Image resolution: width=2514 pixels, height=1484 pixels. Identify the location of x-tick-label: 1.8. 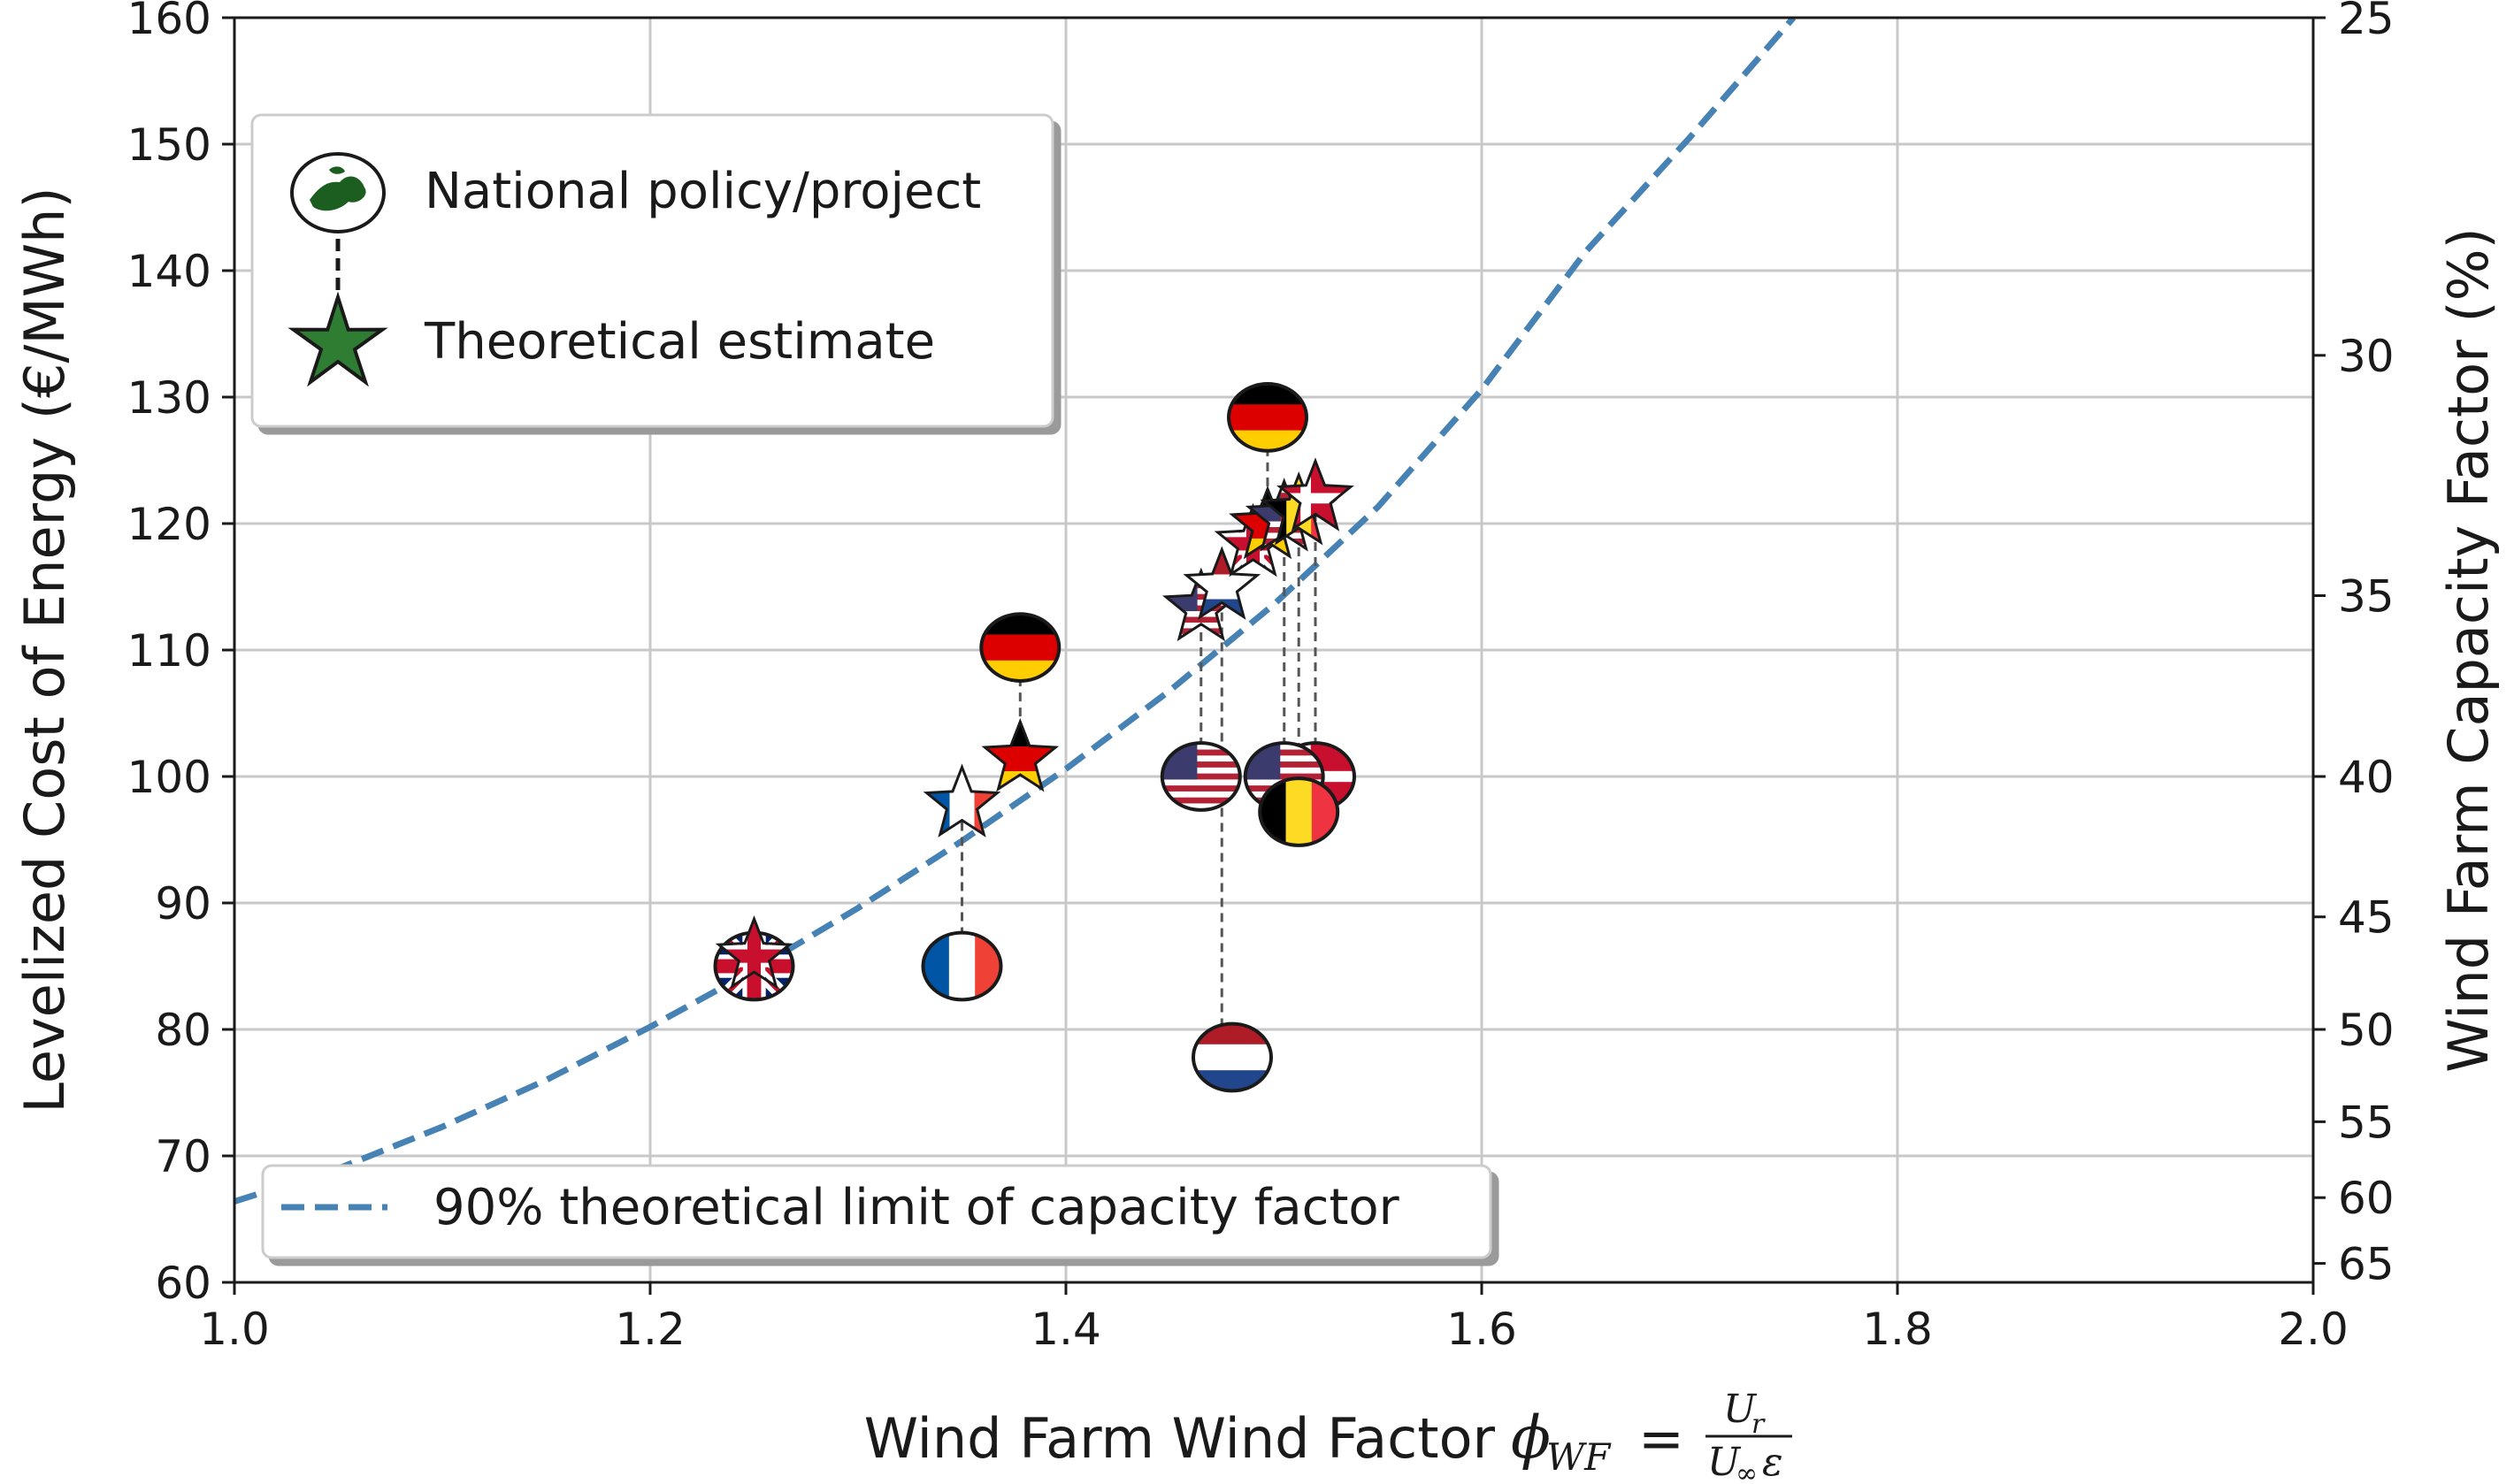
(1898, 1329).